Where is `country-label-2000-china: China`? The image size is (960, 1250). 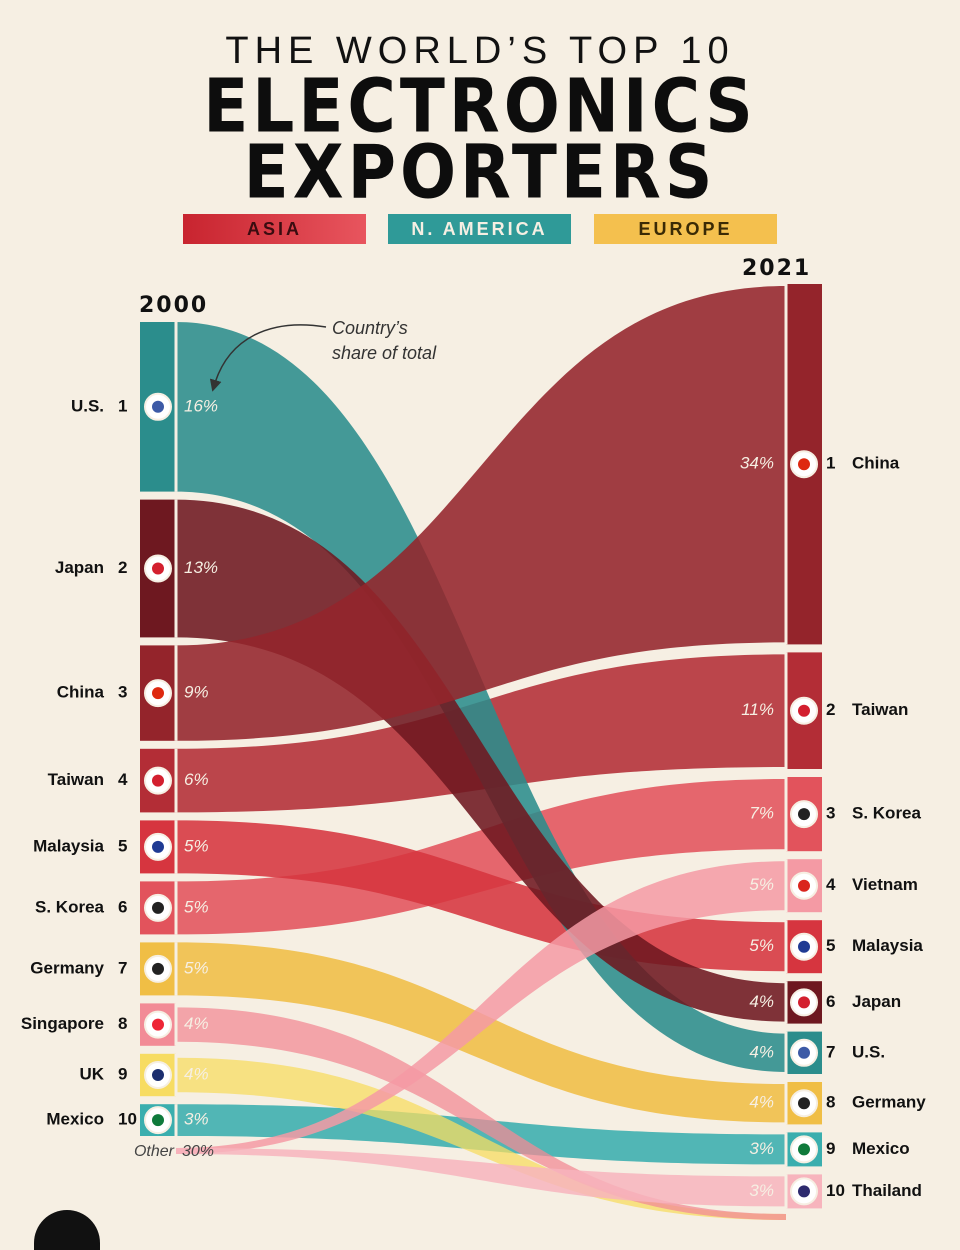 country-label-2000-china: China is located at coordinates (81, 692).